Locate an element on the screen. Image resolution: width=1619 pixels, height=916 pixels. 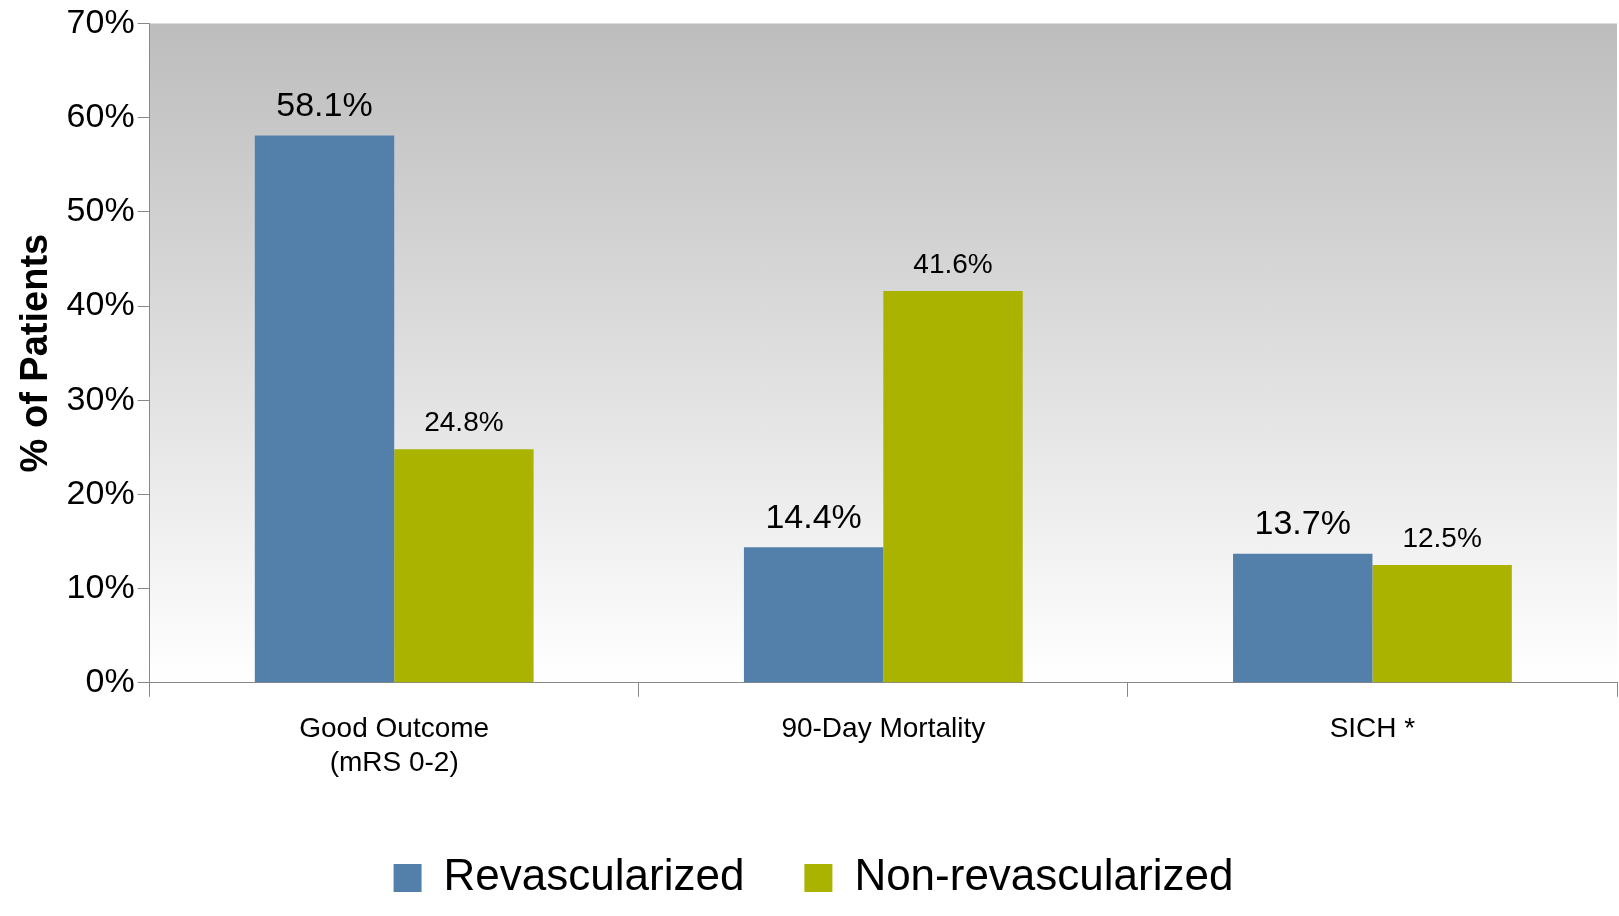
y-tick-label: 60% is located at coordinates (100, 114).